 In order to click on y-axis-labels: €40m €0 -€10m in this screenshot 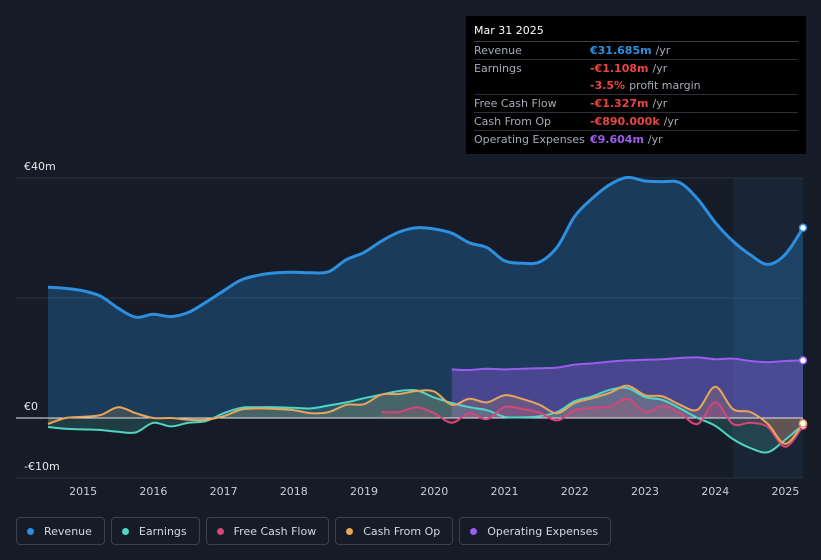, I will do `click(42, 316)`.